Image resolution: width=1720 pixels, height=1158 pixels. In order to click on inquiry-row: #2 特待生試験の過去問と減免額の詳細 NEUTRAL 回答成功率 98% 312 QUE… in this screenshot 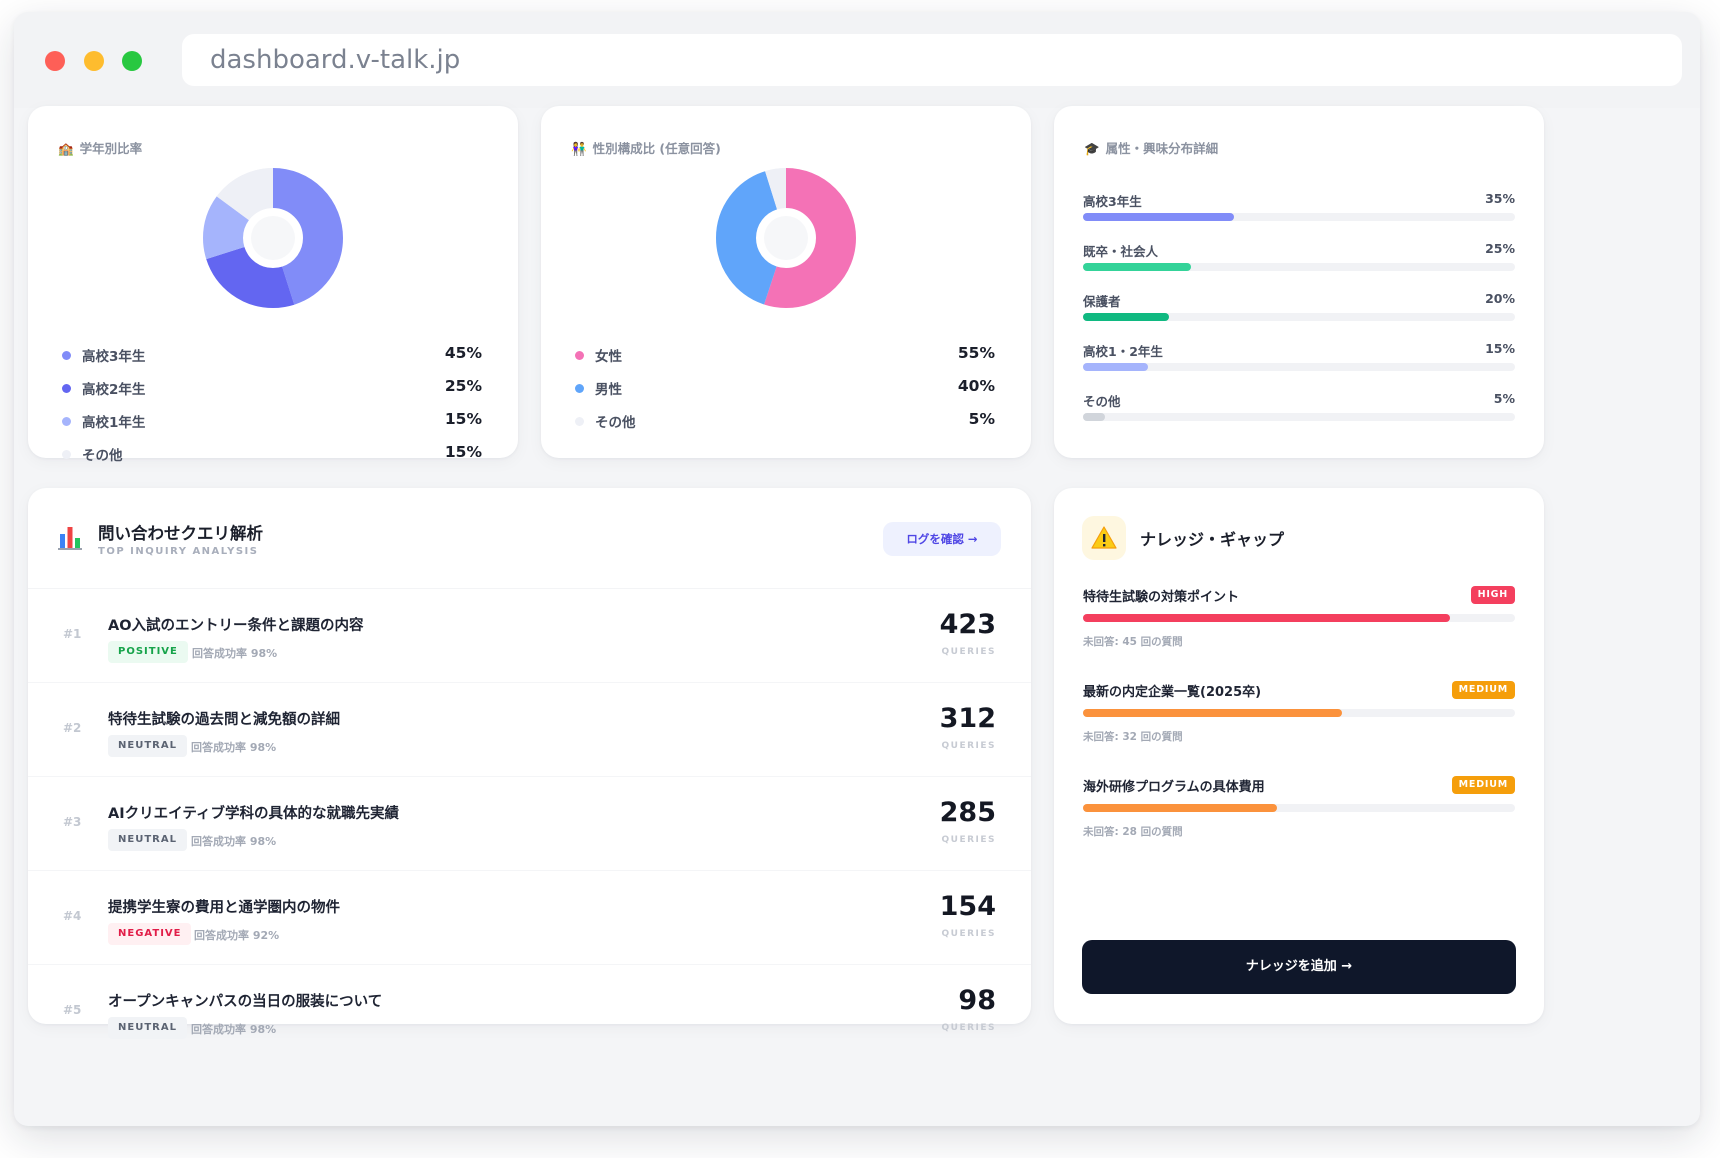, I will do `click(529, 730)`.